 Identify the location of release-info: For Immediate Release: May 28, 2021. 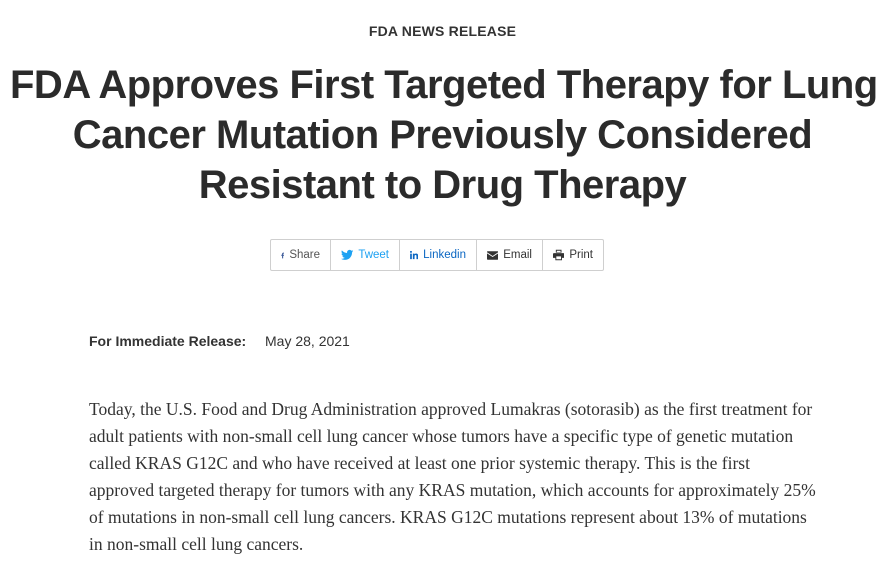
(219, 341).